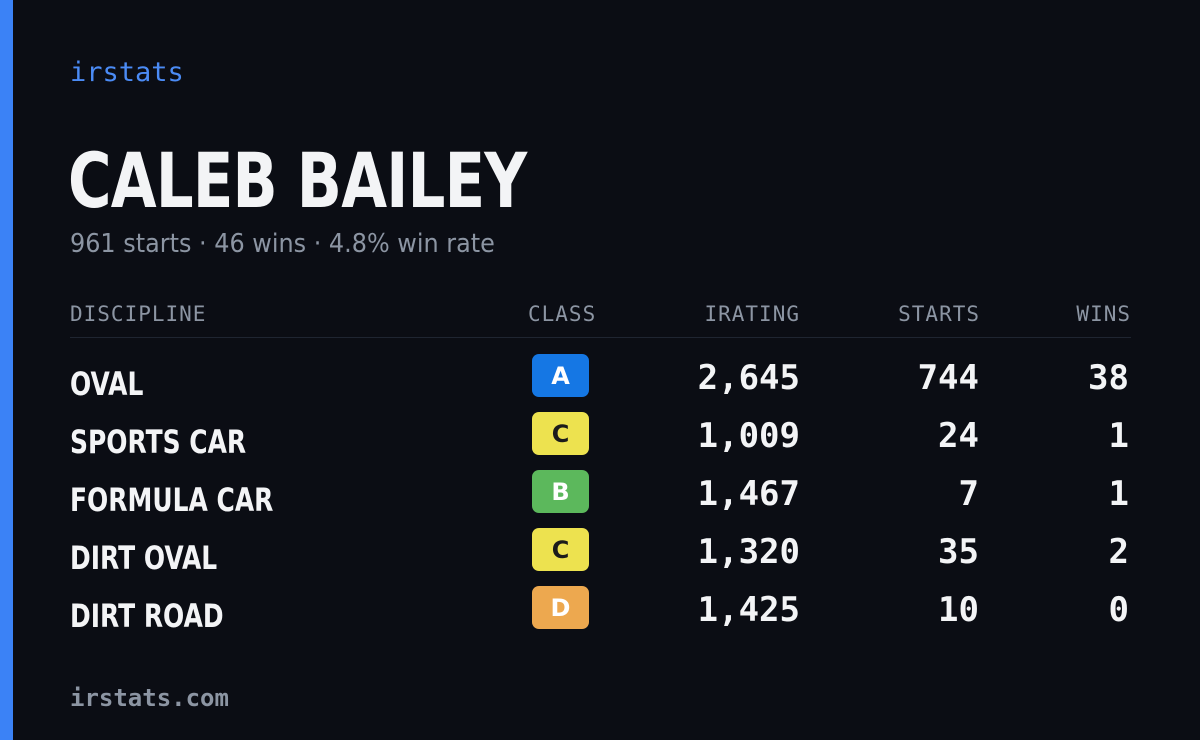 This screenshot has height=740, width=1200. Describe the element at coordinates (600, 379) in the screenshot. I see `table-row: OVAL A 2,645 744 38` at that location.